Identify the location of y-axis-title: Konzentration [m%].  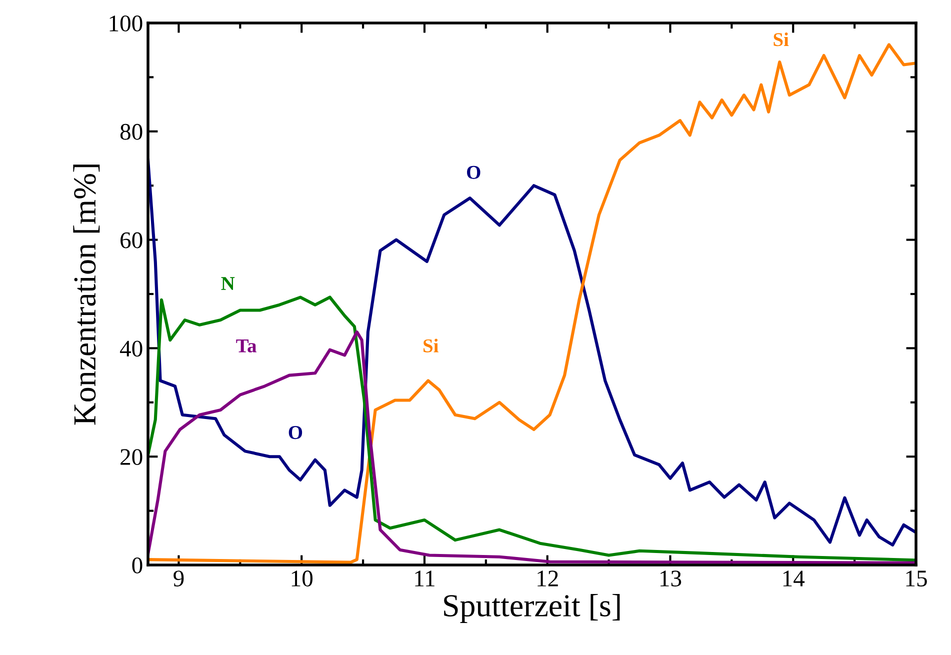
(86, 294).